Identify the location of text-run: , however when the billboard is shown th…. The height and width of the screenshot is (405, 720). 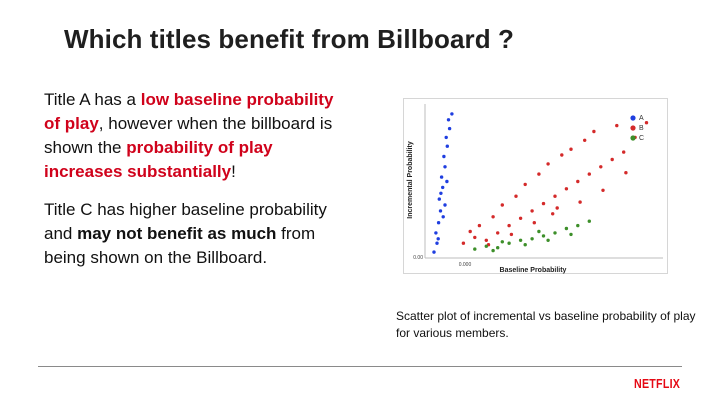
(188, 135).